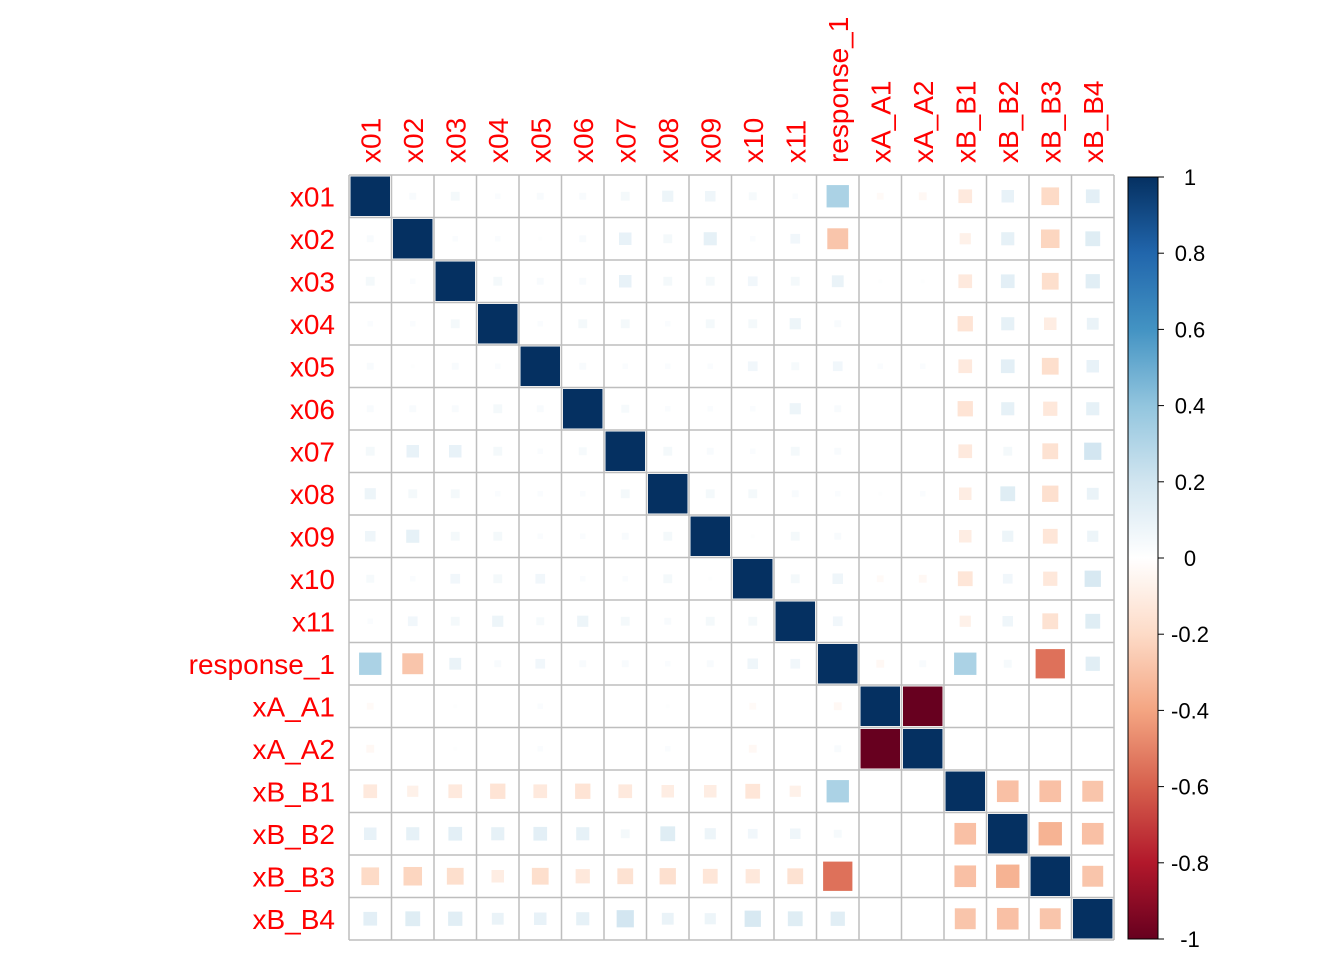 The height and width of the screenshot is (965, 1344). I want to click on corr-cell-xA_A1-x01, so click(370, 706).